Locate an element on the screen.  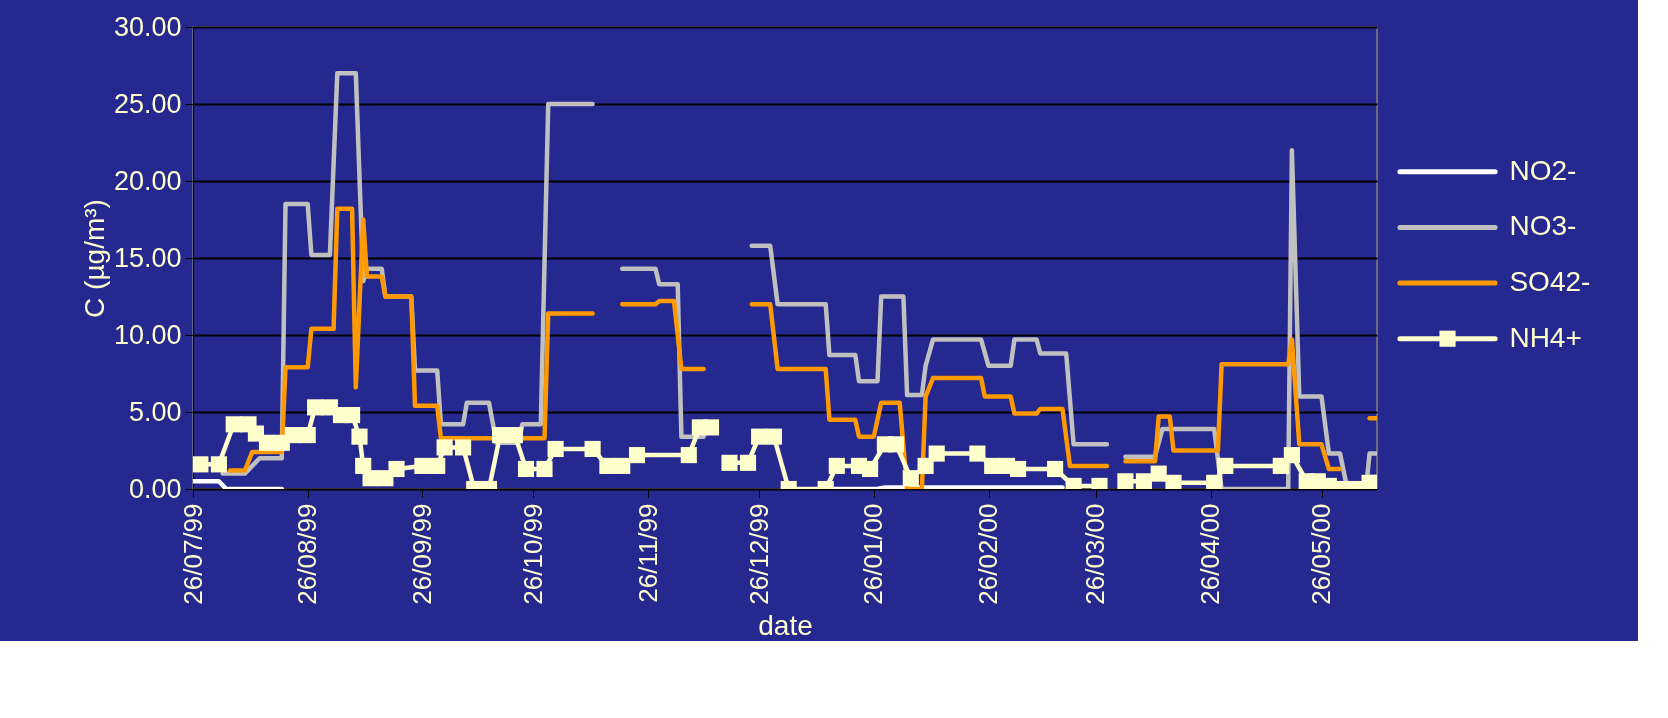
x-tick-label: 26/07/99 is located at coordinates (192, 554).